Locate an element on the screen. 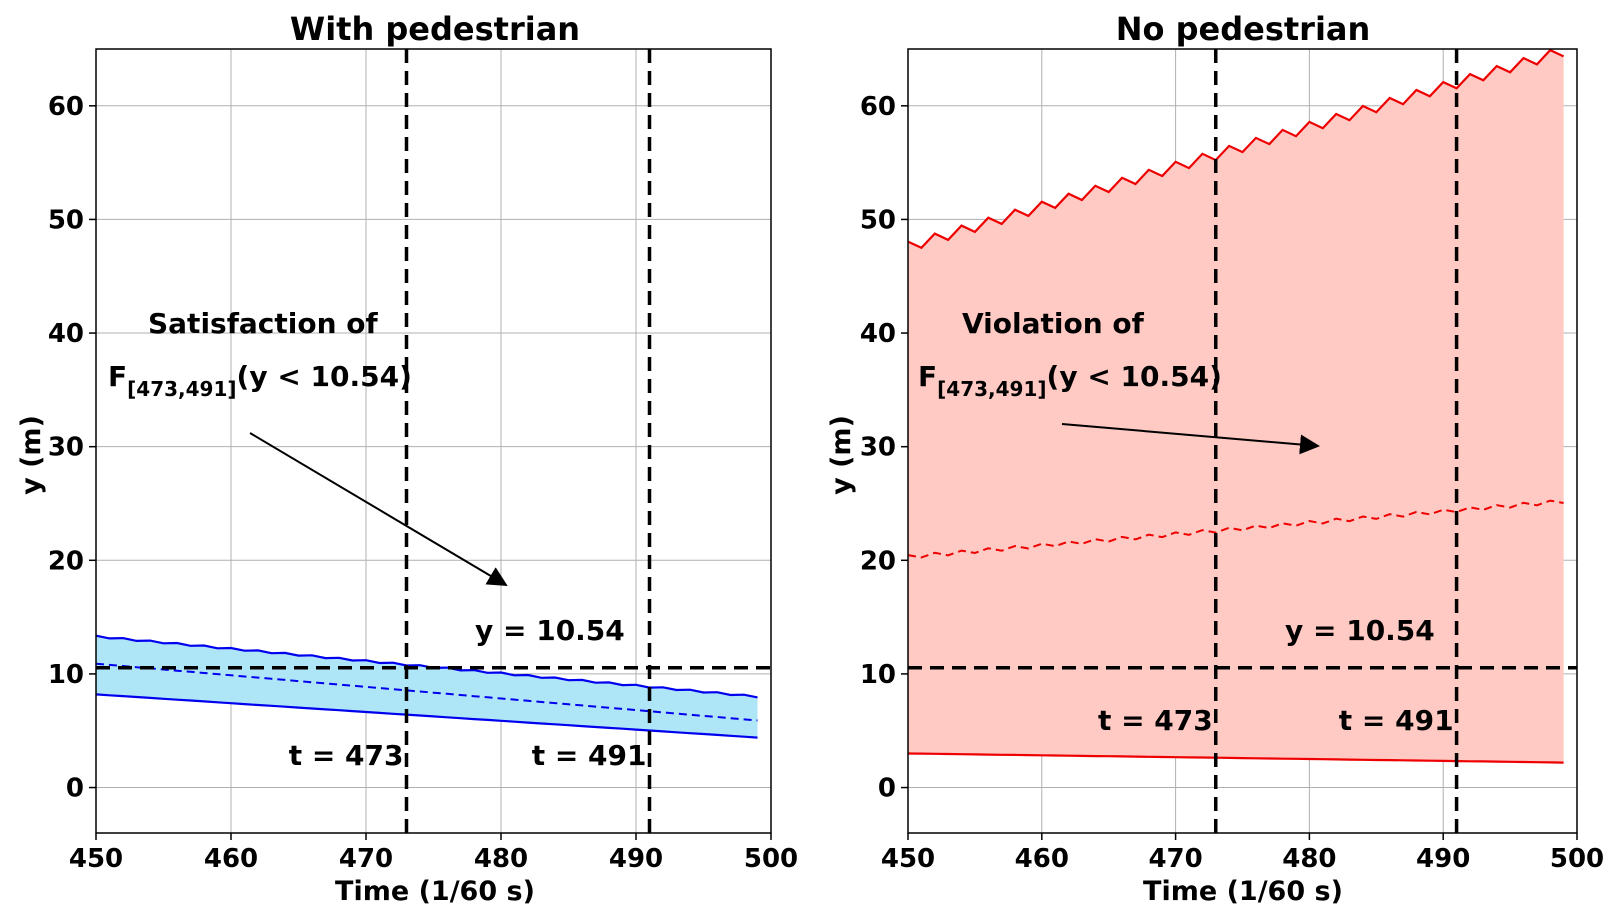 Image resolution: width=1614 pixels, height=915 pixels. chart-title: No pedestrian is located at coordinates (1243, 29).